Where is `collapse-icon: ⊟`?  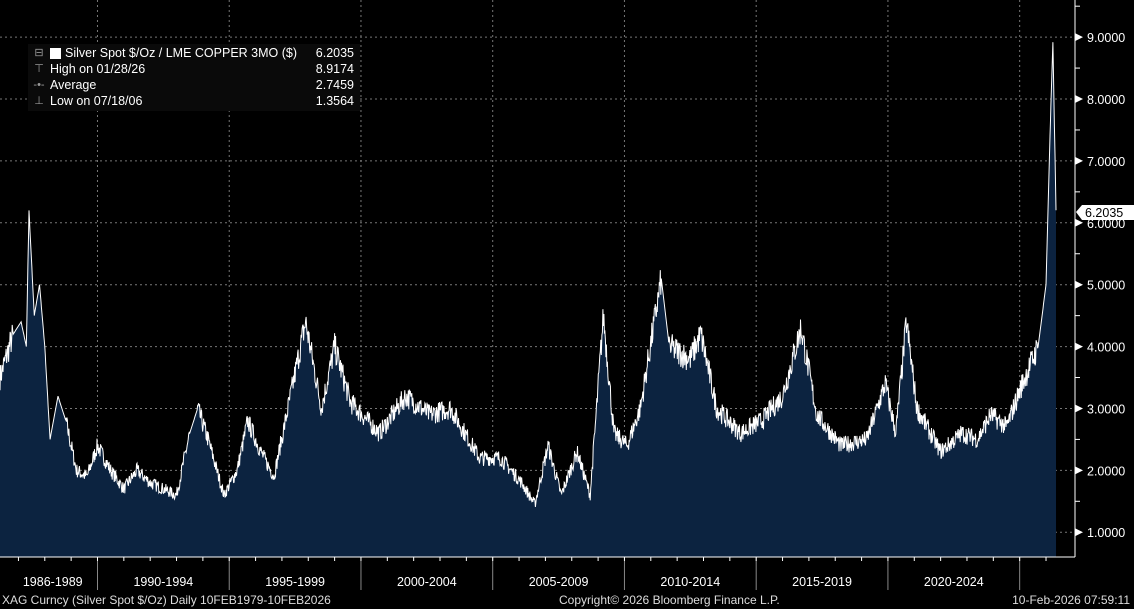
collapse-icon: ⊟ is located at coordinates (39, 53).